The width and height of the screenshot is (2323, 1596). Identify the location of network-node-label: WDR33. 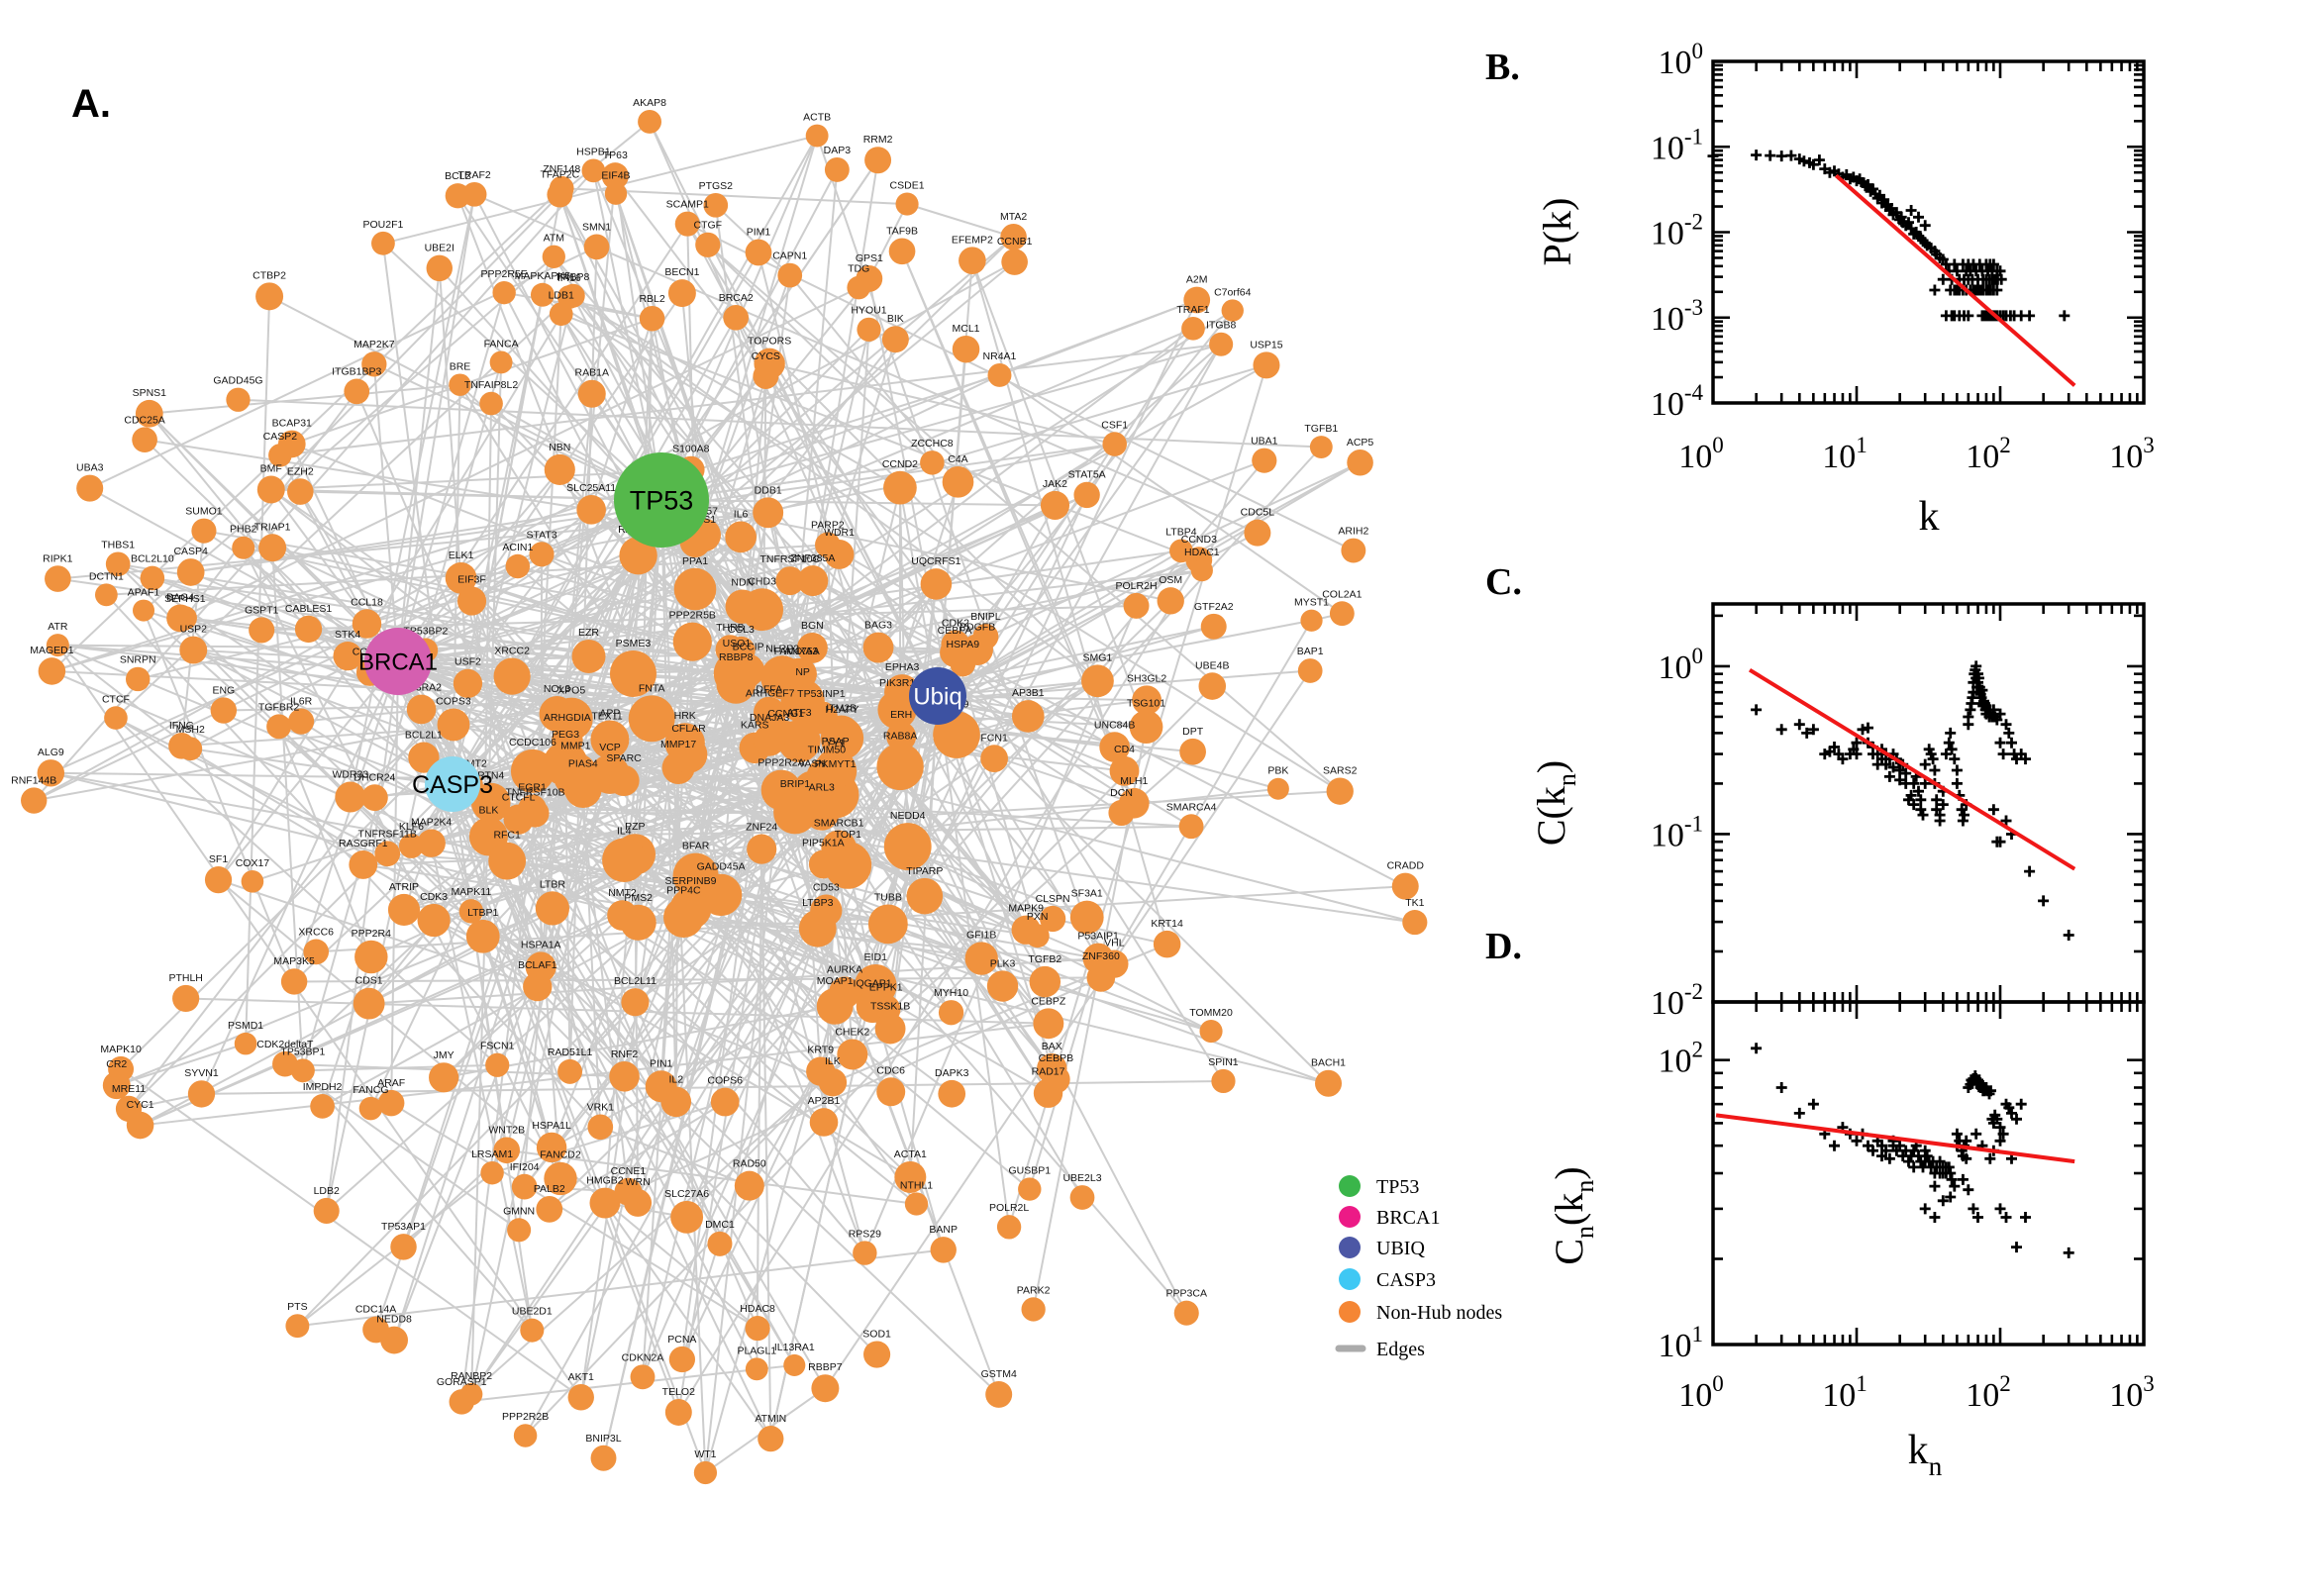
(350, 775).